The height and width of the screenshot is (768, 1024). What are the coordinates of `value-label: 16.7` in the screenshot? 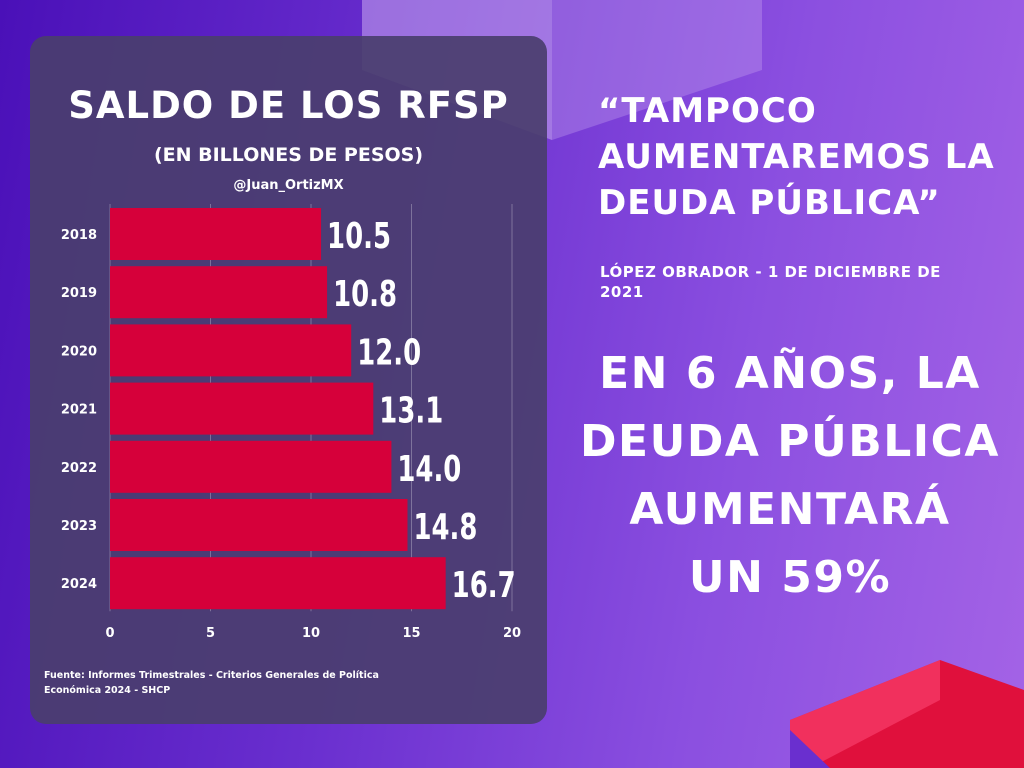 It's located at (484, 585).